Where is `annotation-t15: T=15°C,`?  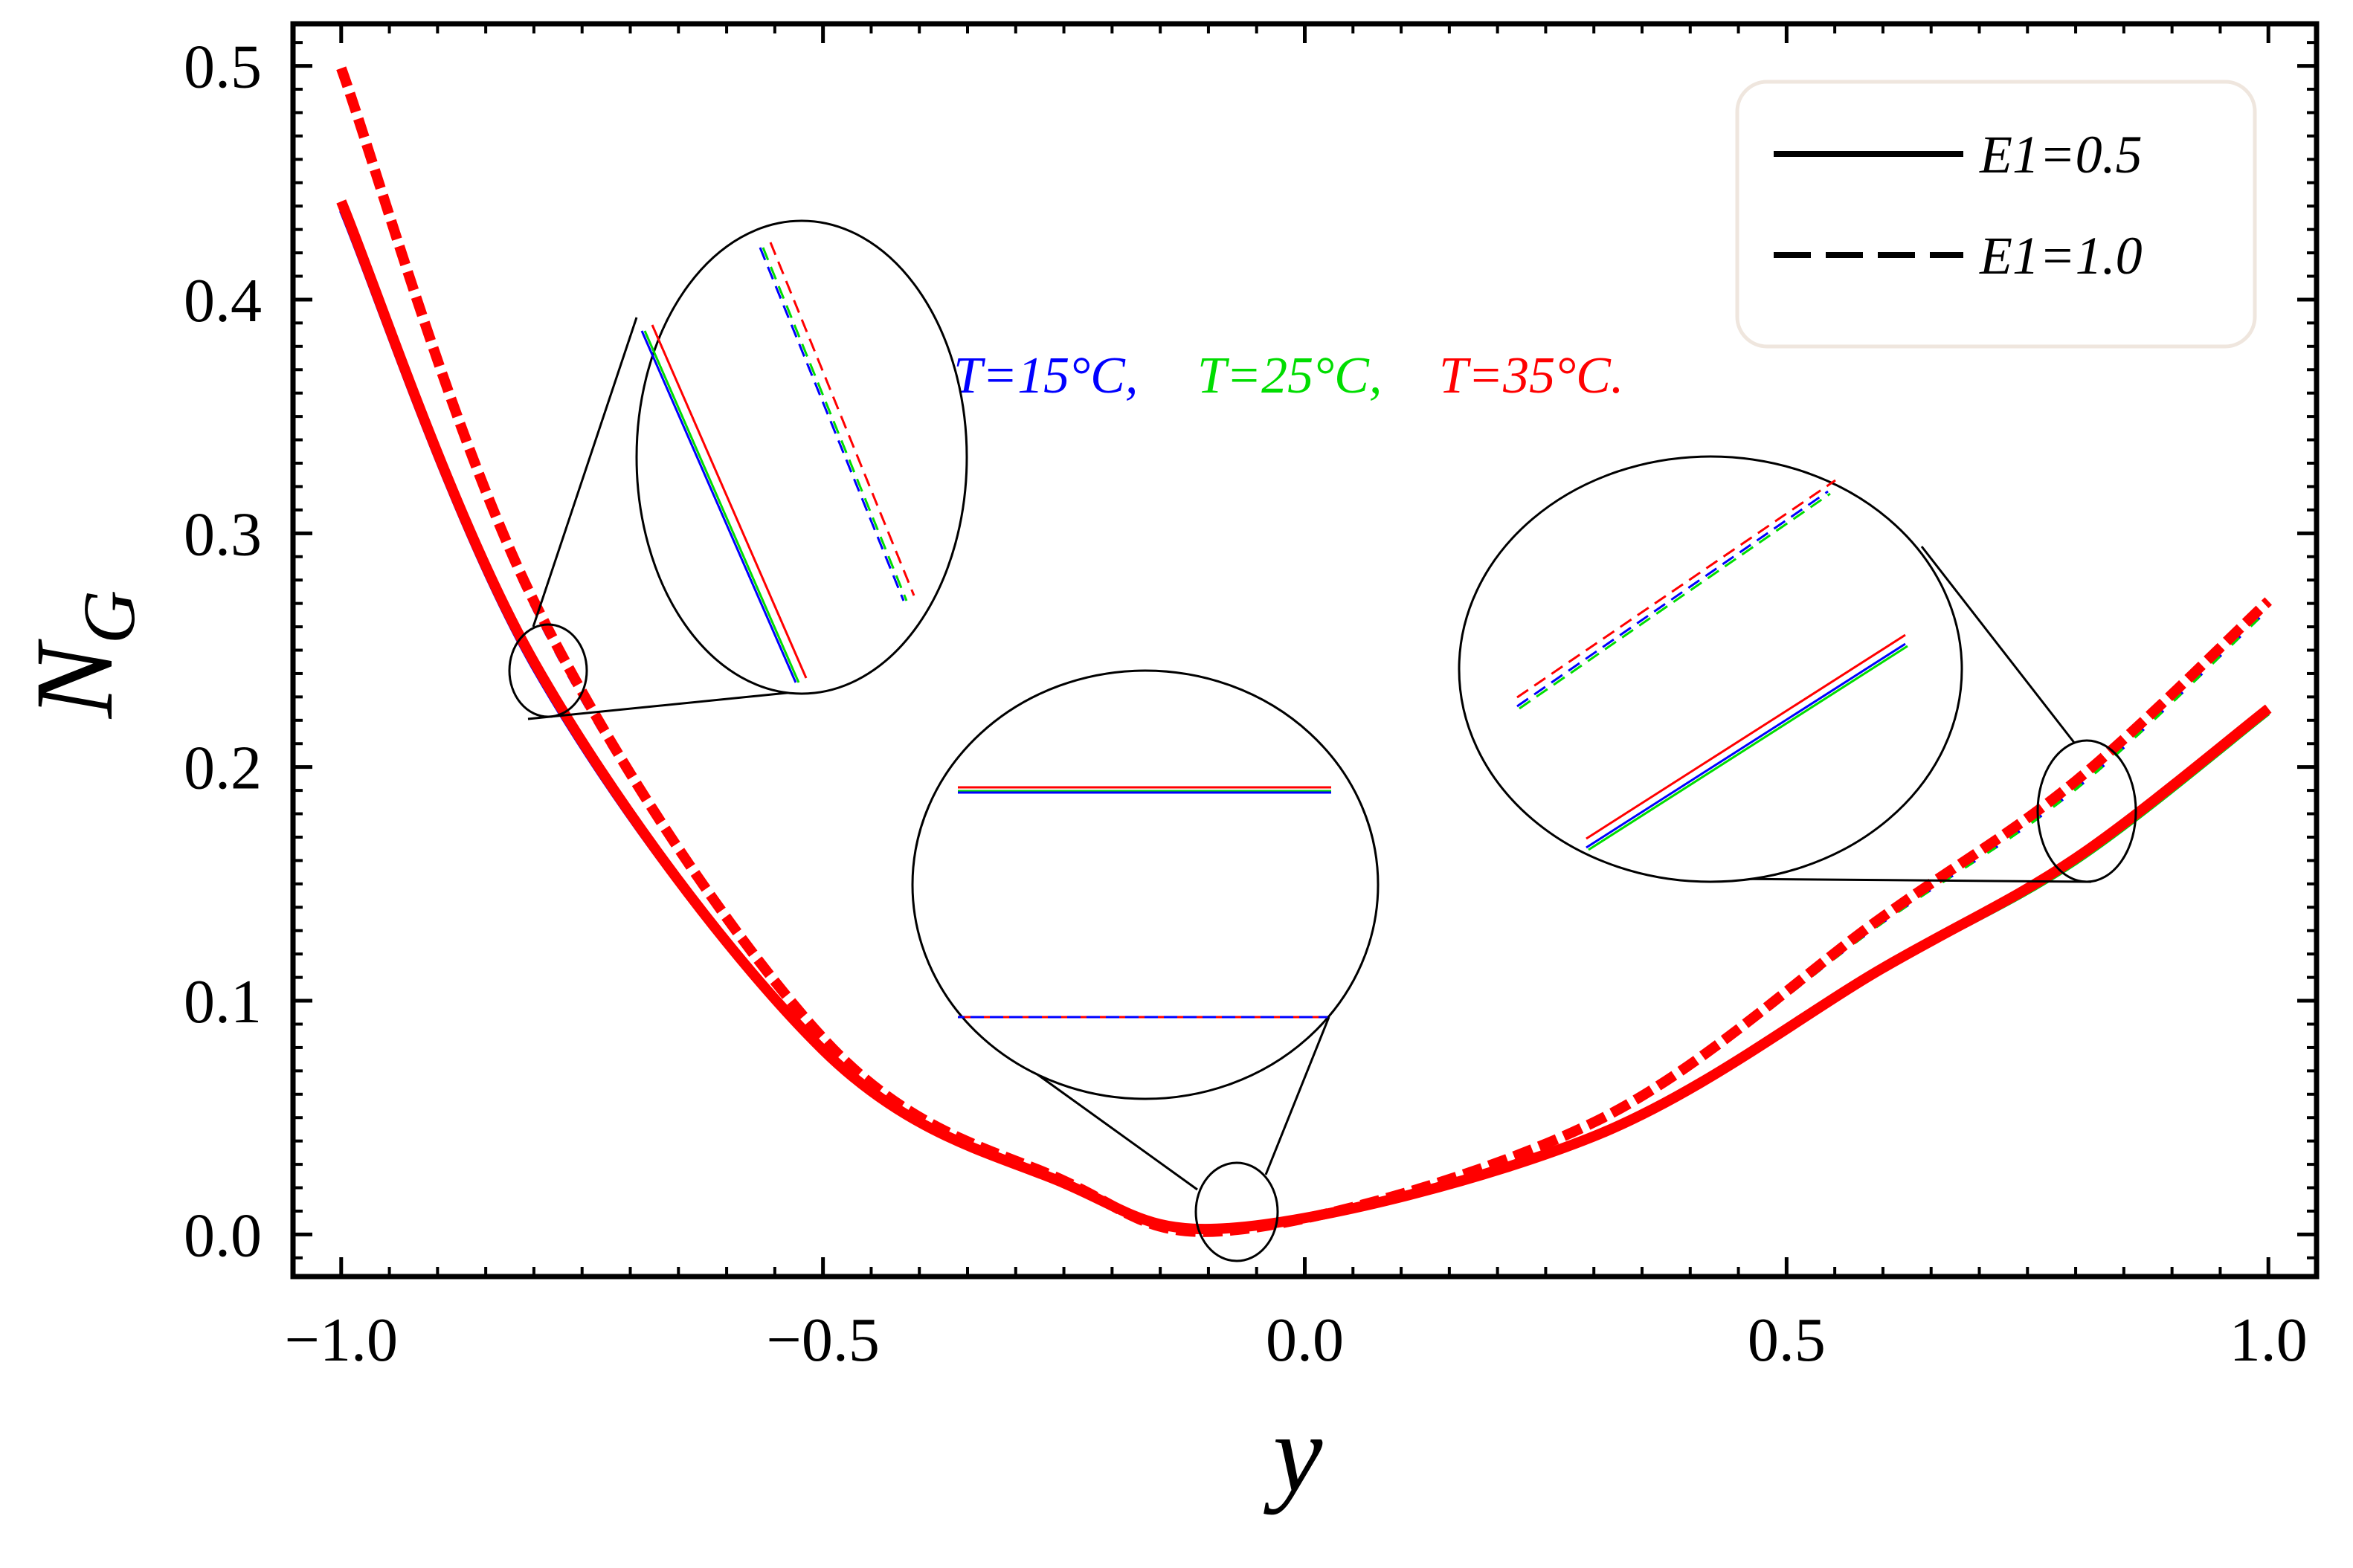 annotation-t15: T=15°C, is located at coordinates (1045, 375).